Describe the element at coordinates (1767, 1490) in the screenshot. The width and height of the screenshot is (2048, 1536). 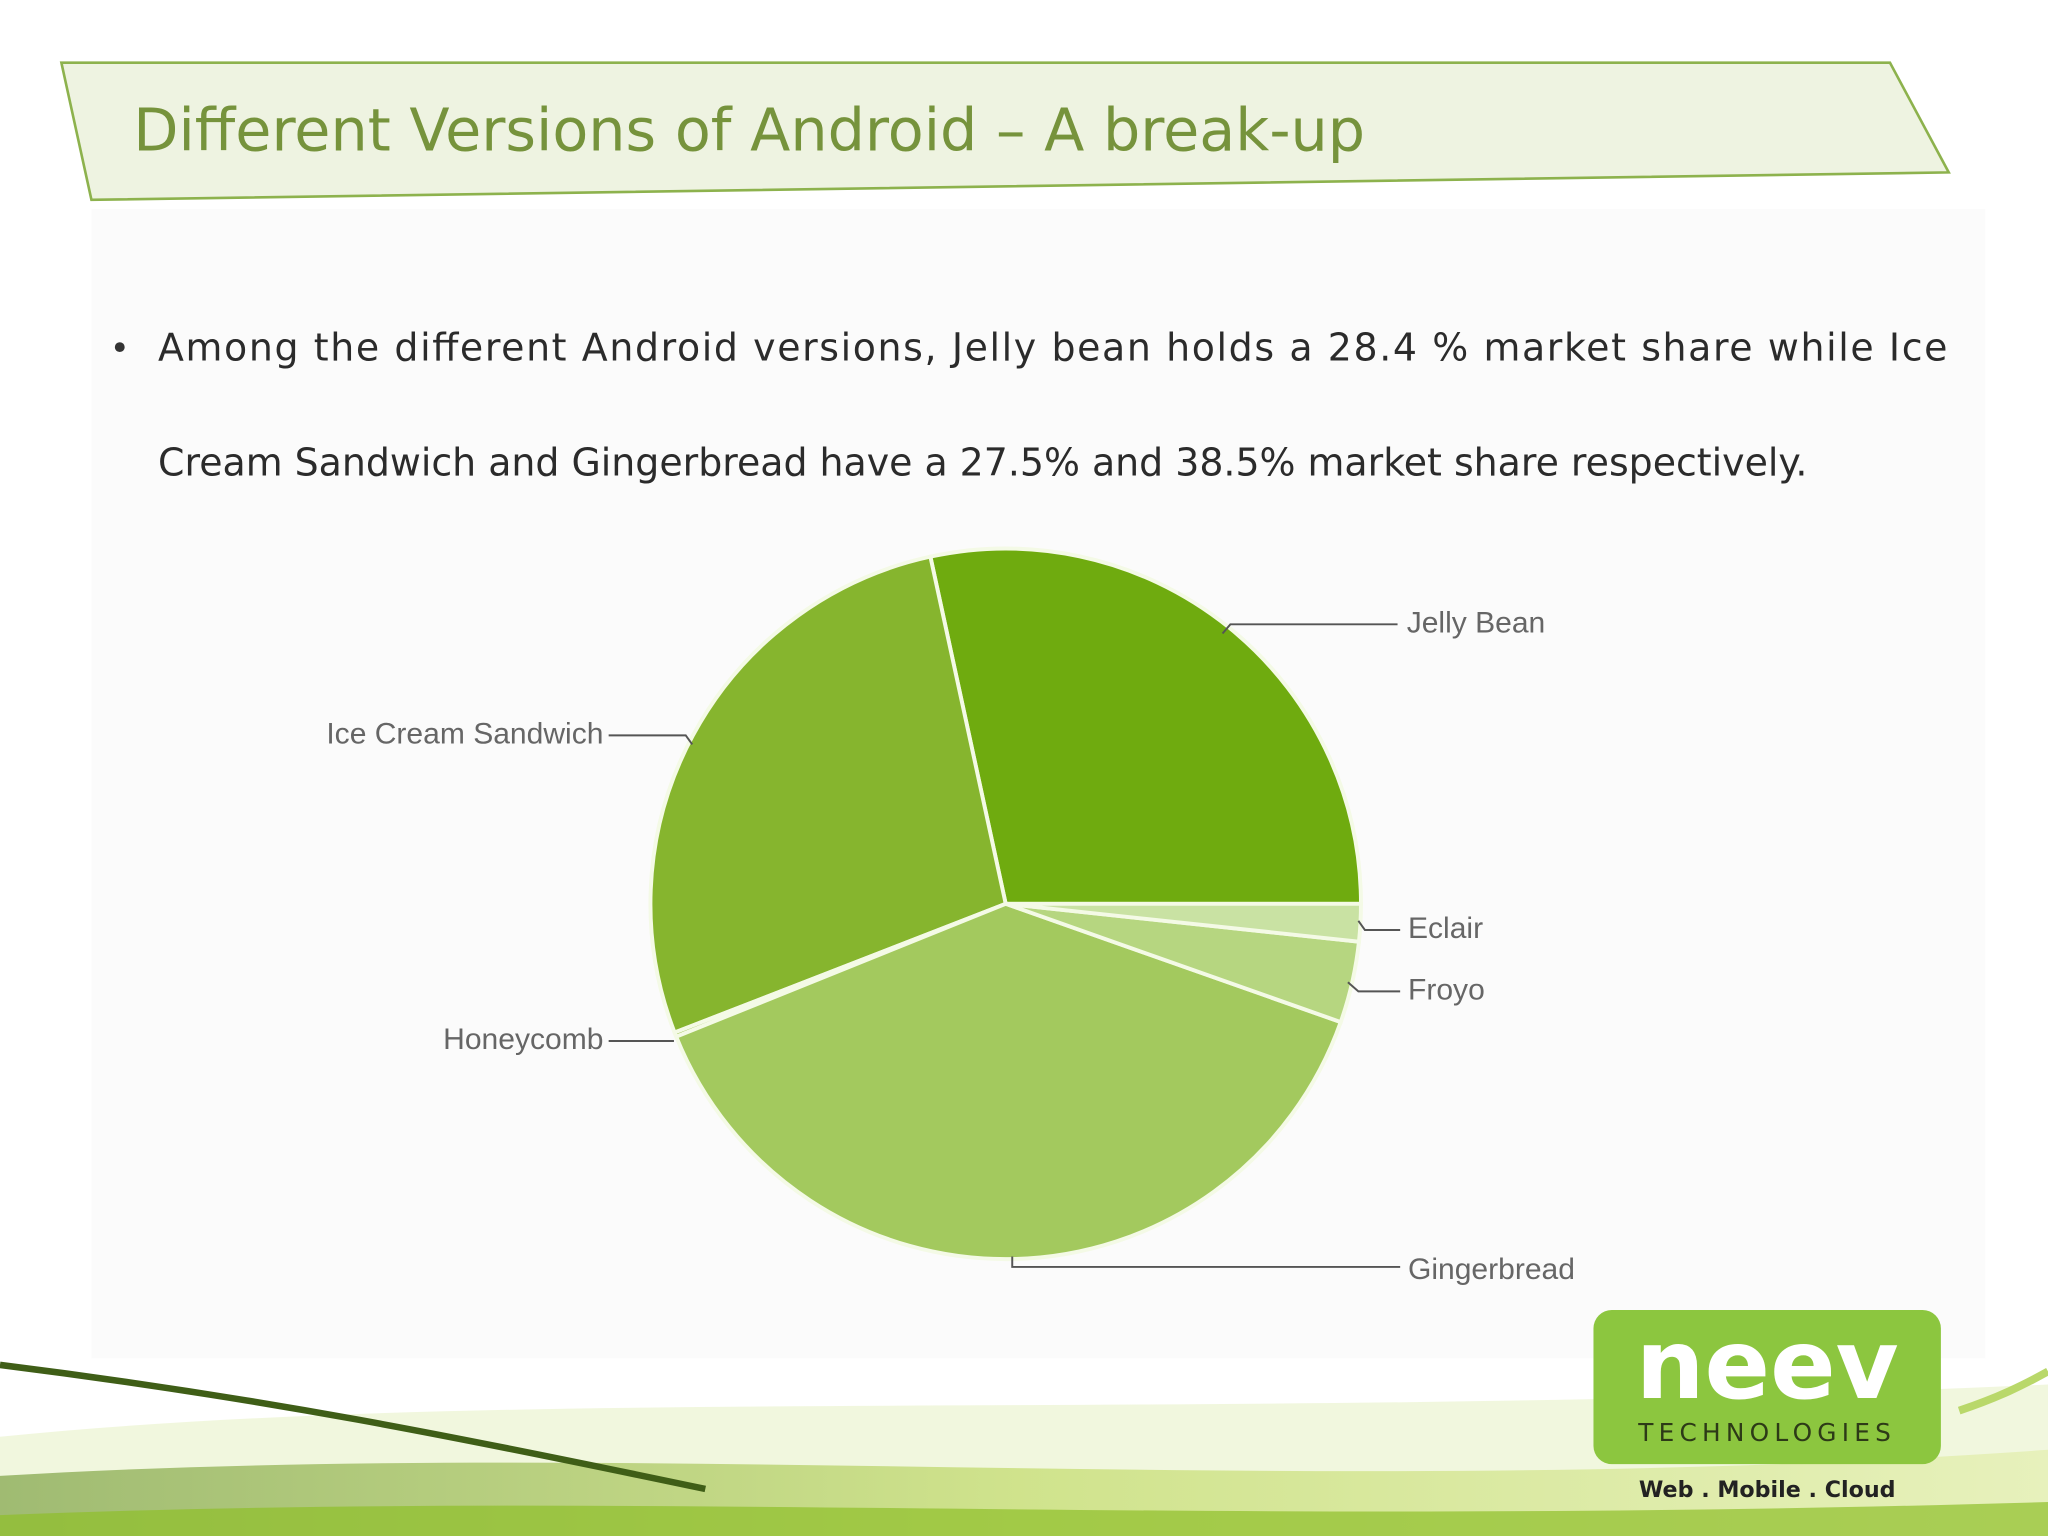
I see `logo-tagline: Web . Mobile . Cloud` at that location.